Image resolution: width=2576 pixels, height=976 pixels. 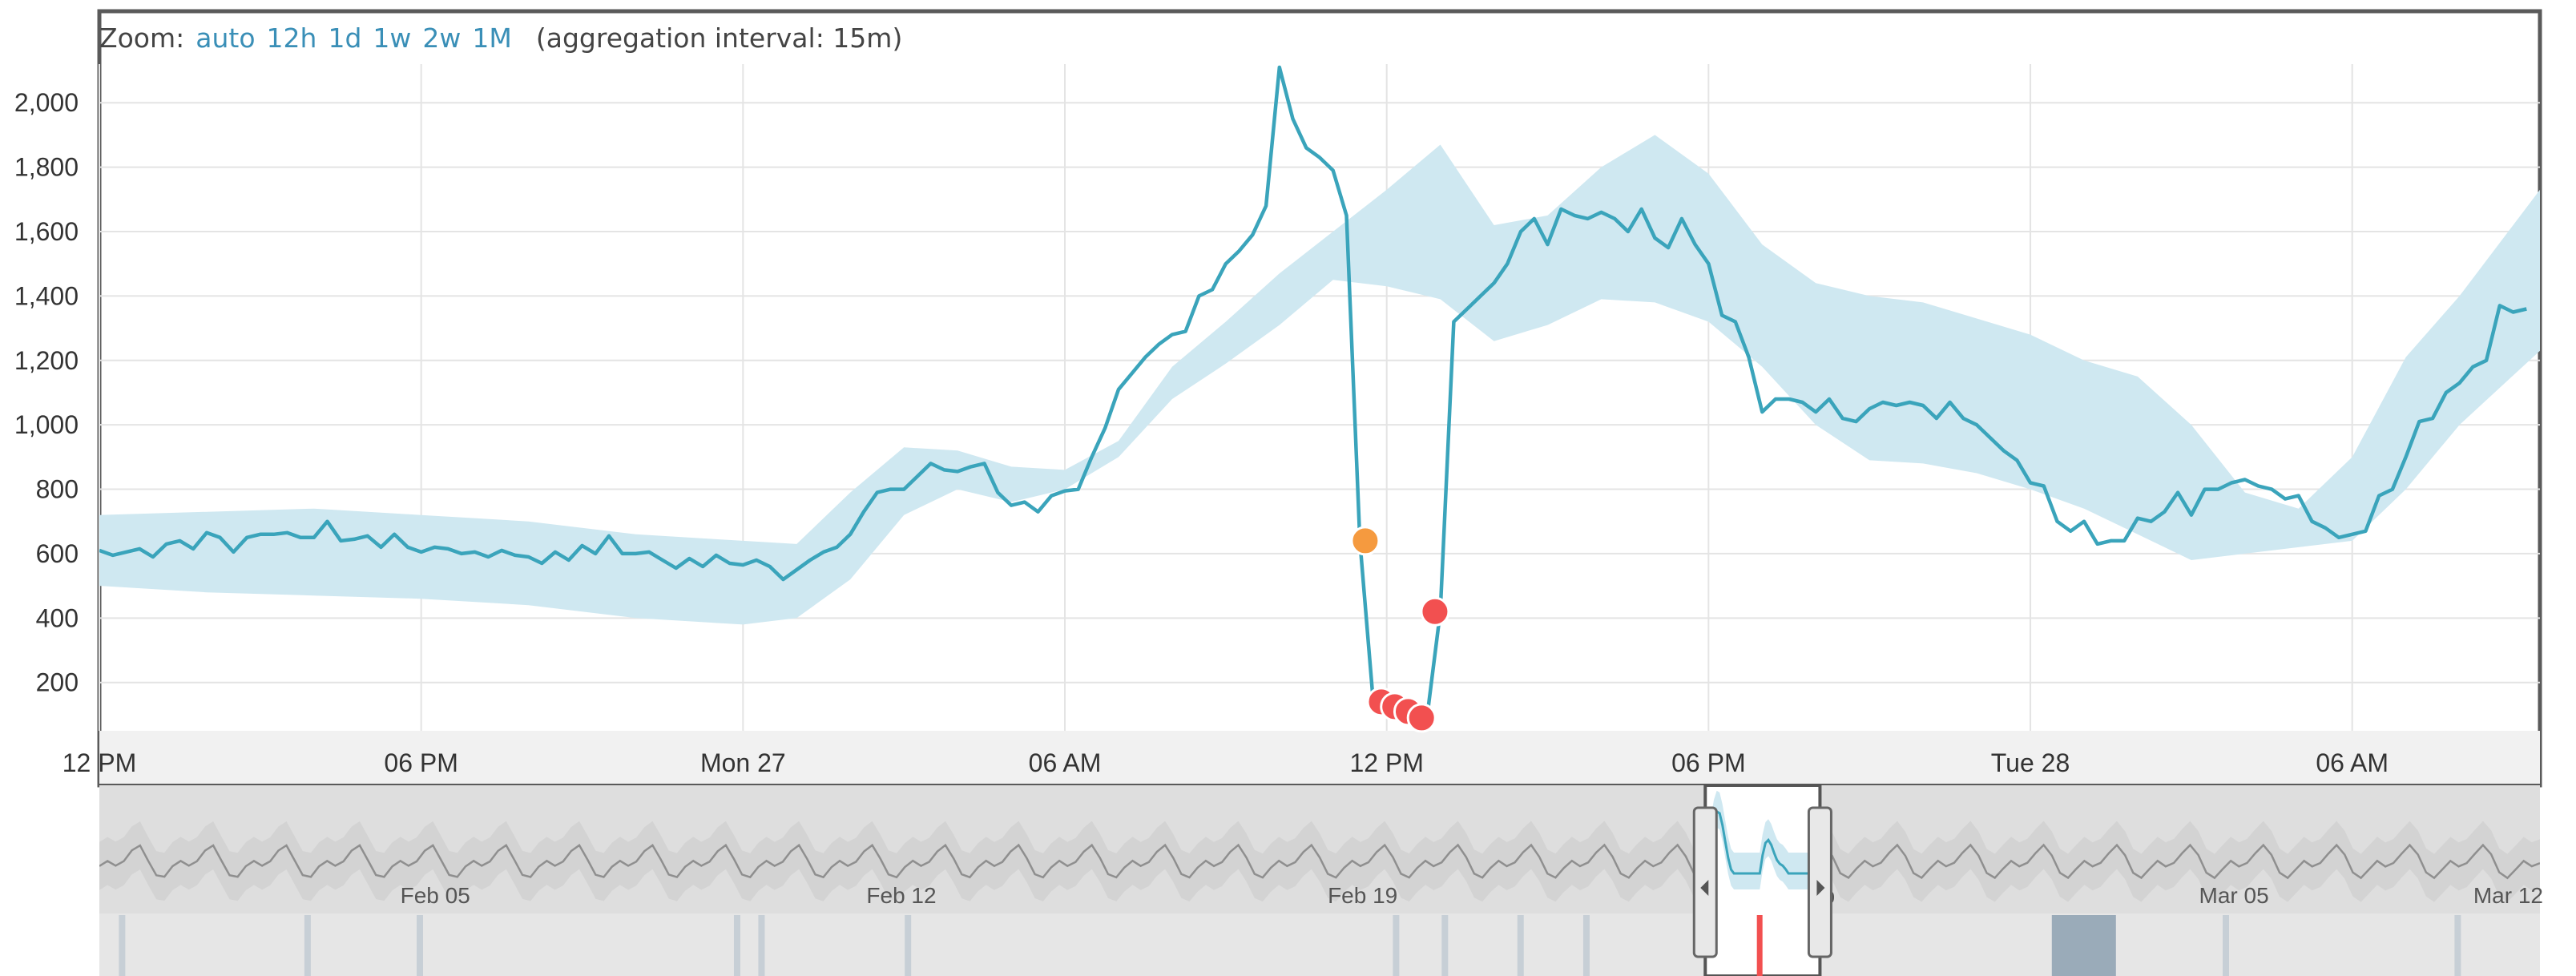 I want to click on context-selection-window, so click(x=1762, y=880).